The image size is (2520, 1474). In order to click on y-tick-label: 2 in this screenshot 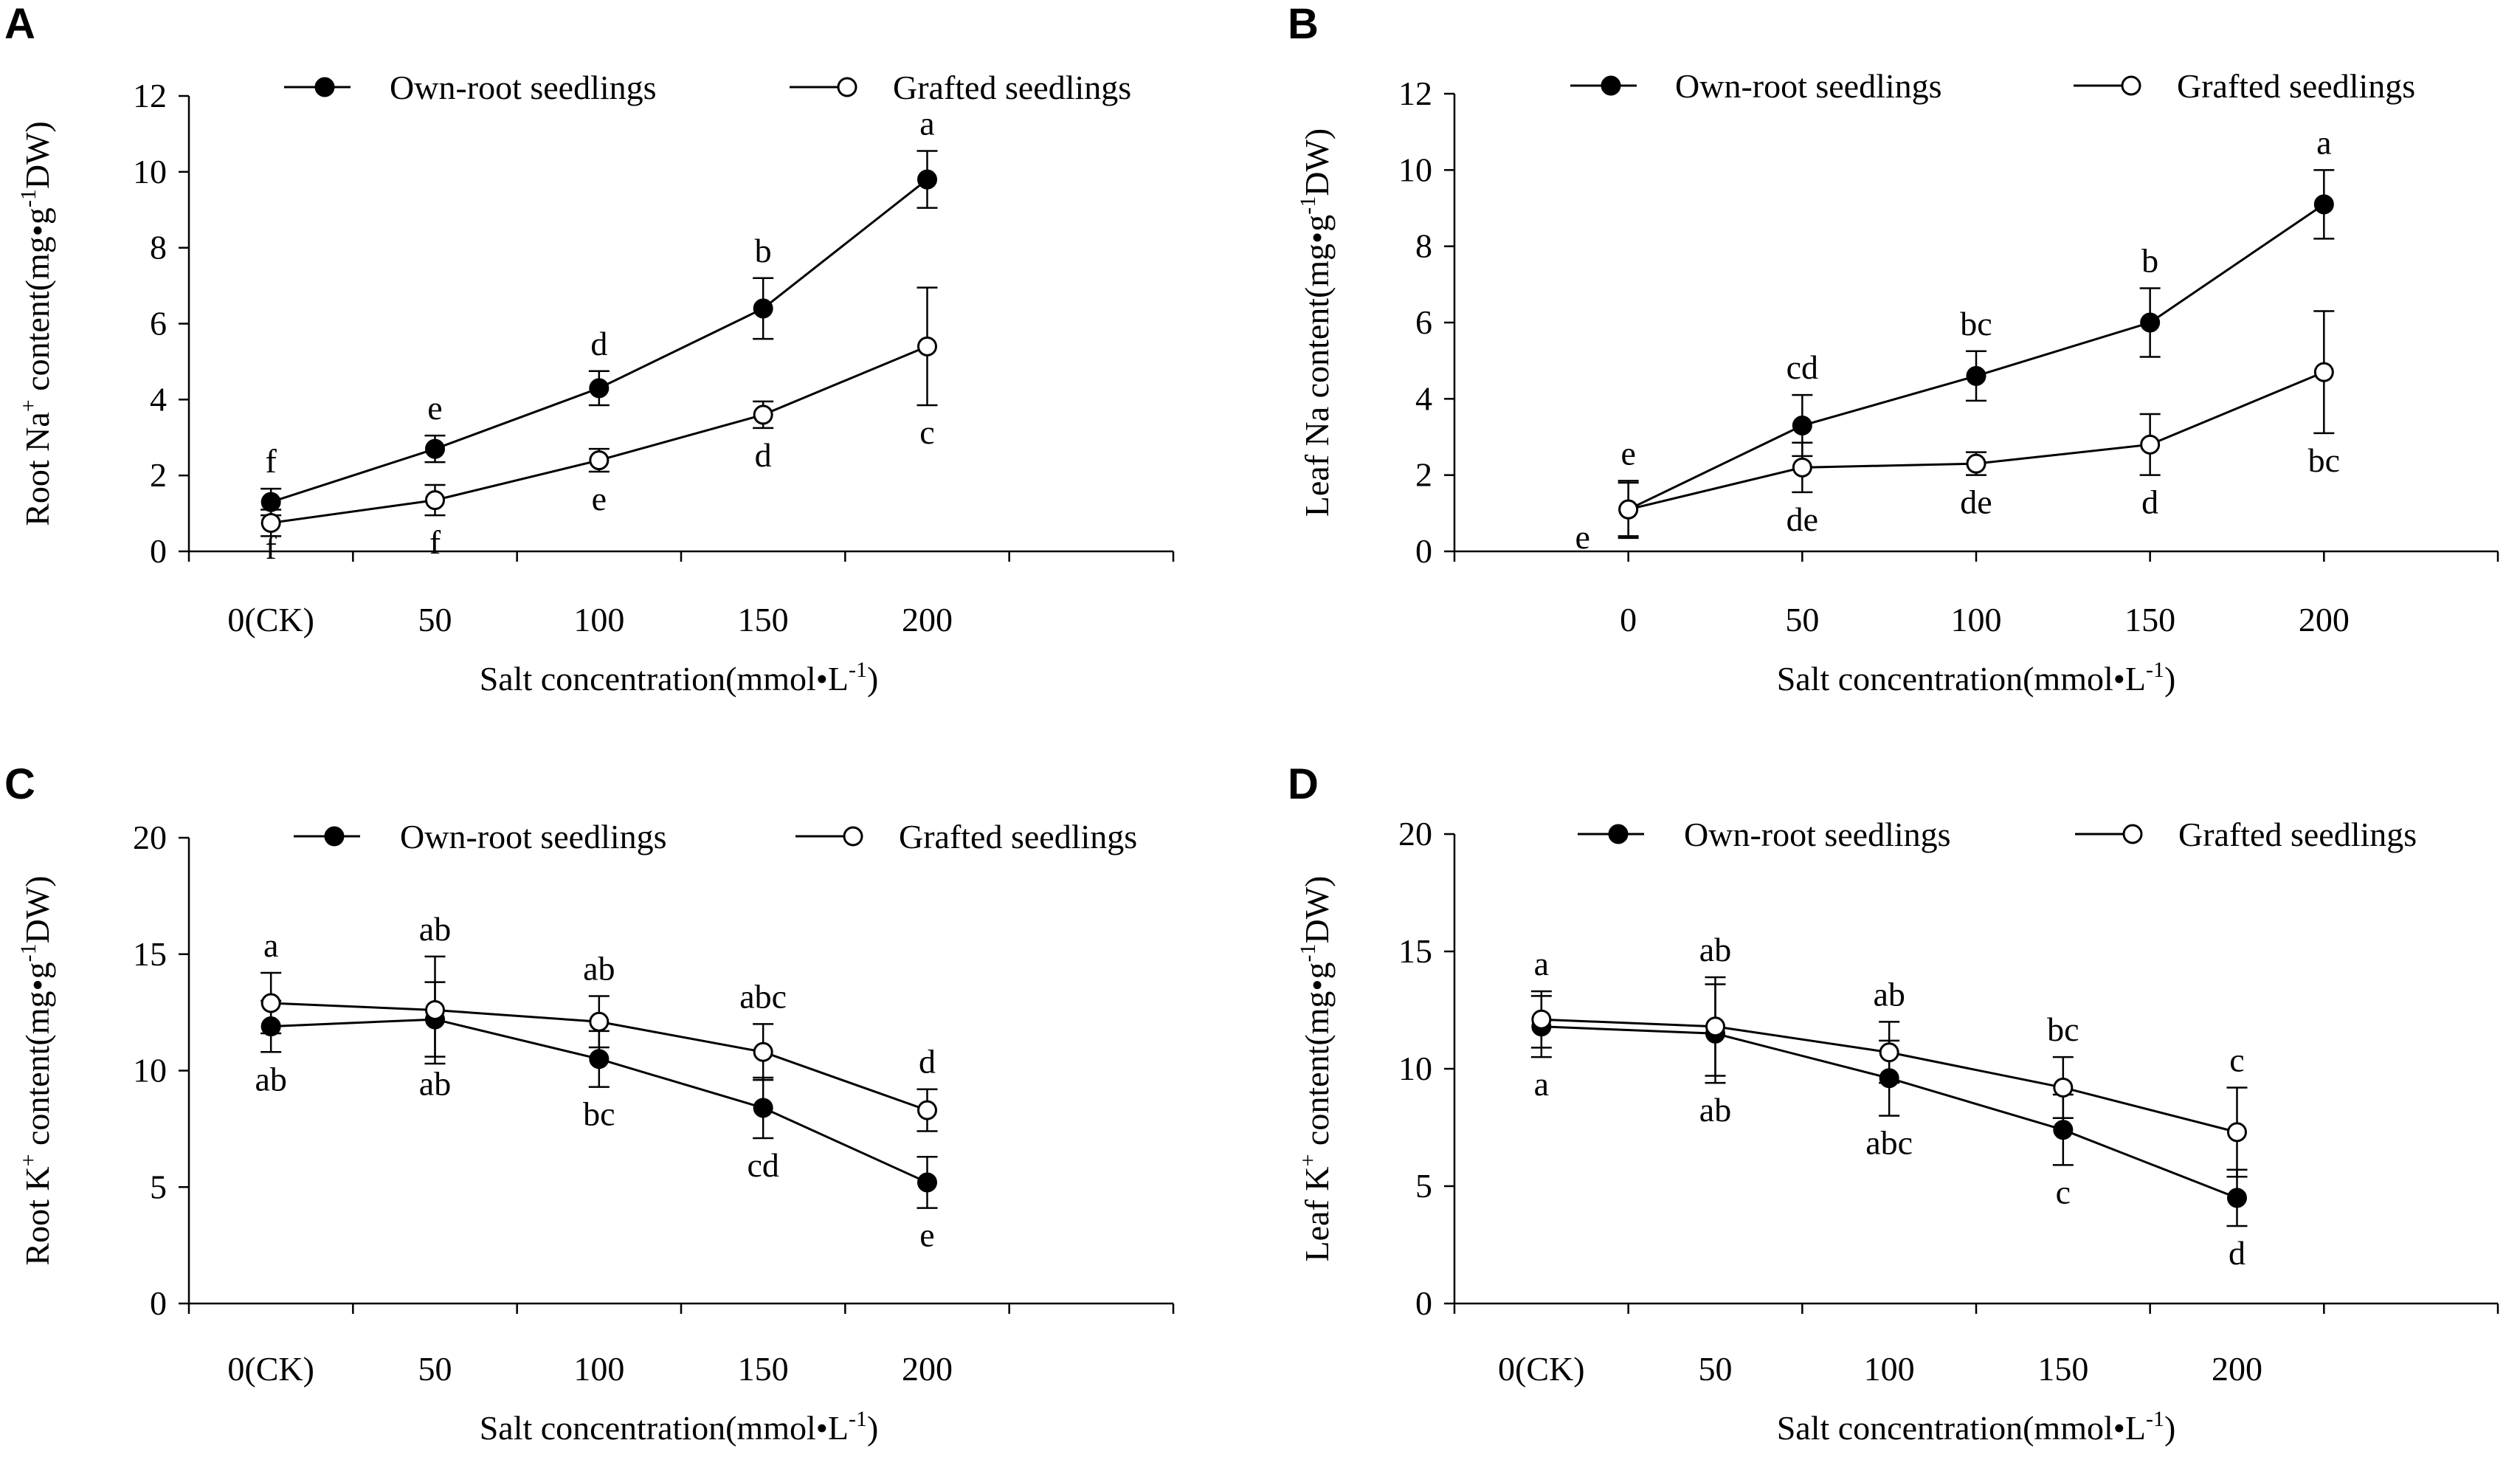, I will do `click(1424, 475)`.